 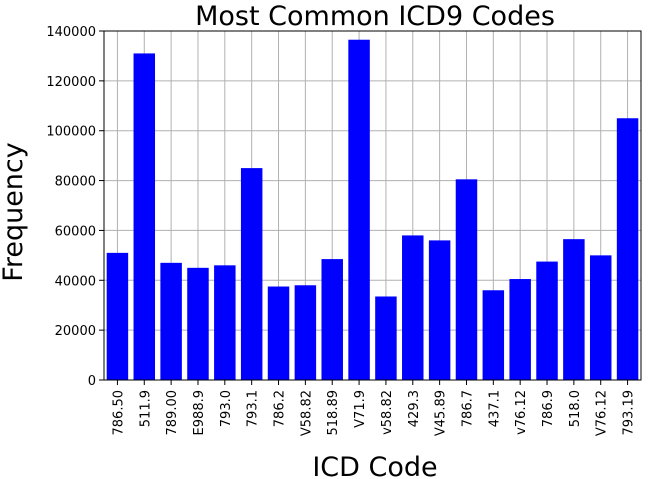 What do you see at coordinates (75, 331) in the screenshot?
I see `y-tick-label: 20000` at bounding box center [75, 331].